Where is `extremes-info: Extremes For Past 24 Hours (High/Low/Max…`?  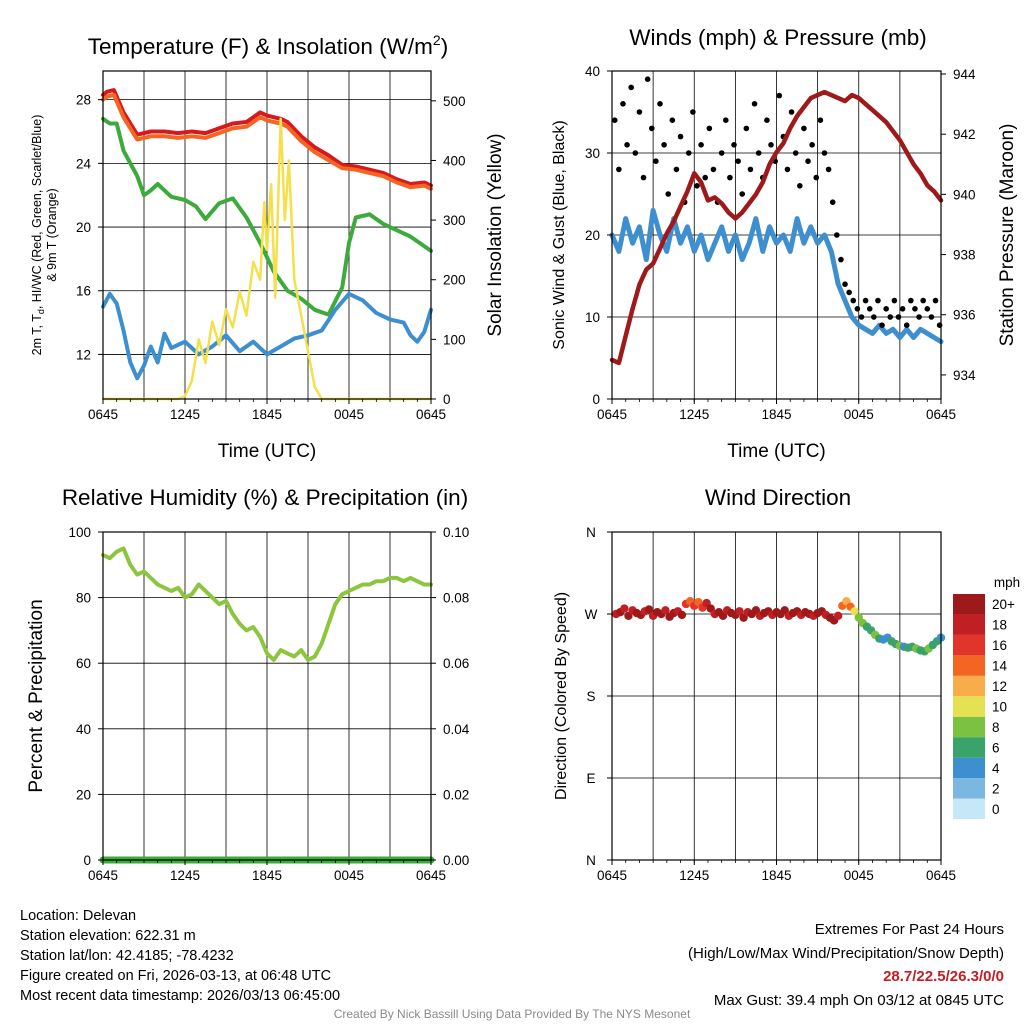
extremes-info: Extremes For Past 24 Hours (High/Low/Max… is located at coordinates (846, 965).